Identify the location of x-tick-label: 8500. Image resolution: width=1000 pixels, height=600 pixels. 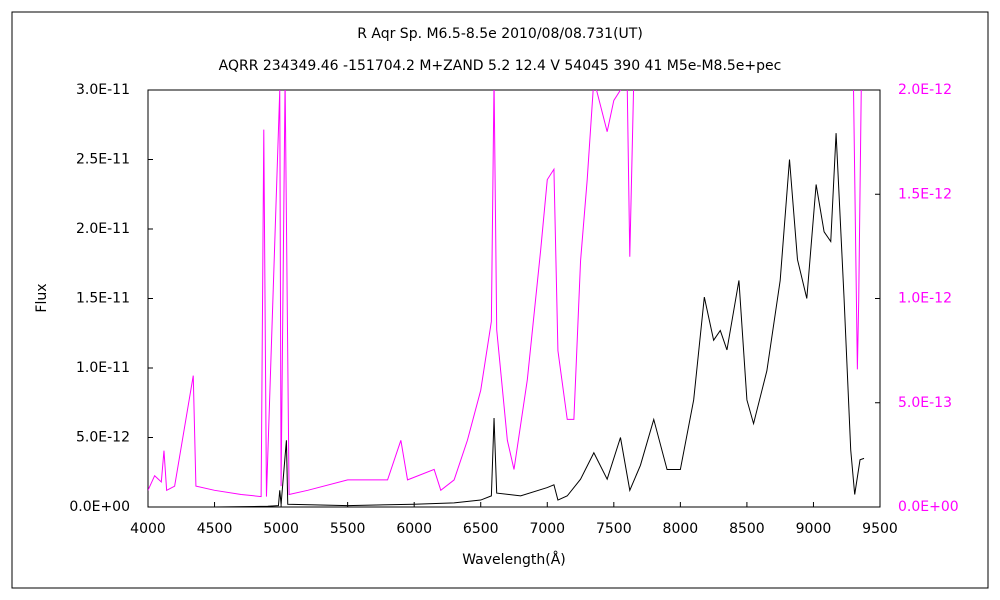
(747, 529).